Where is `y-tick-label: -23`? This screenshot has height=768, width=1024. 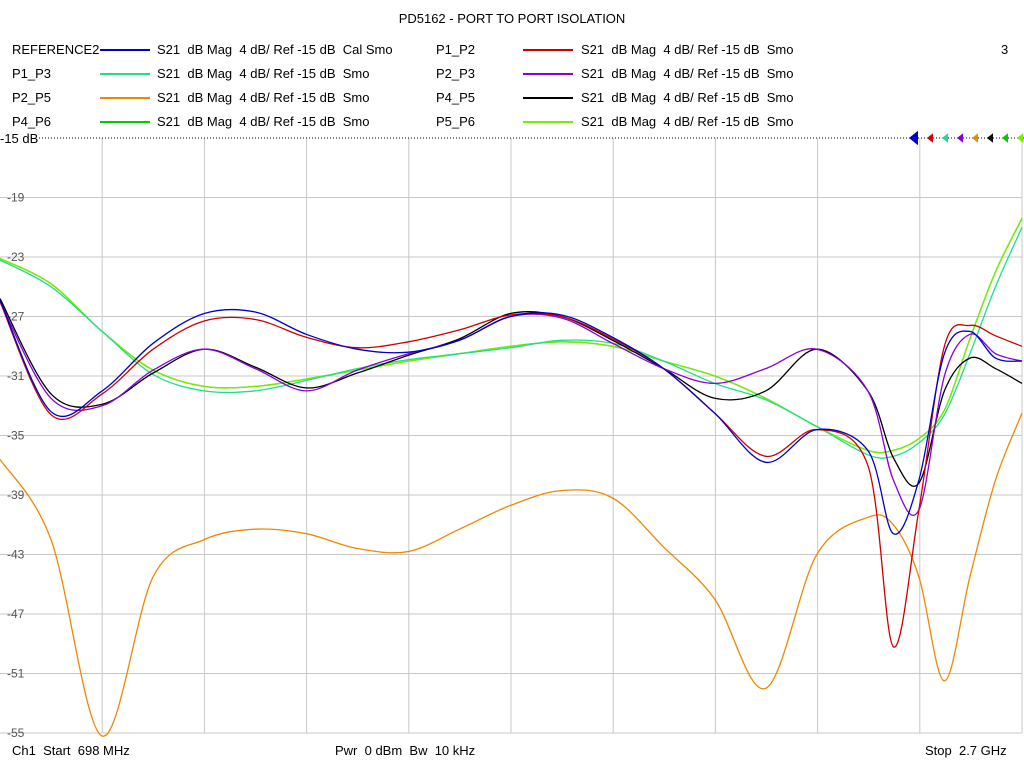
y-tick-label: -23 is located at coordinates (16, 257).